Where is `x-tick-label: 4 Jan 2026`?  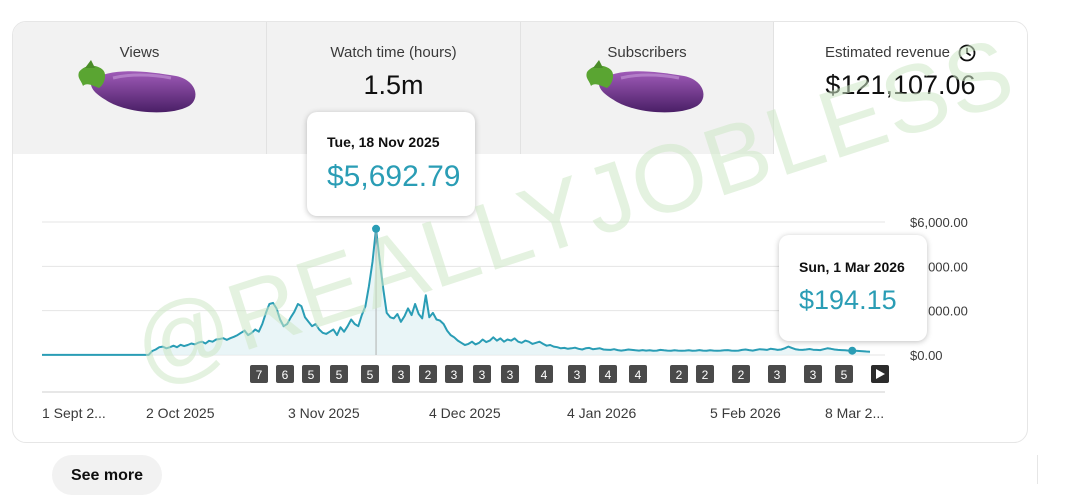
x-tick-label: 4 Jan 2026 is located at coordinates (601, 413).